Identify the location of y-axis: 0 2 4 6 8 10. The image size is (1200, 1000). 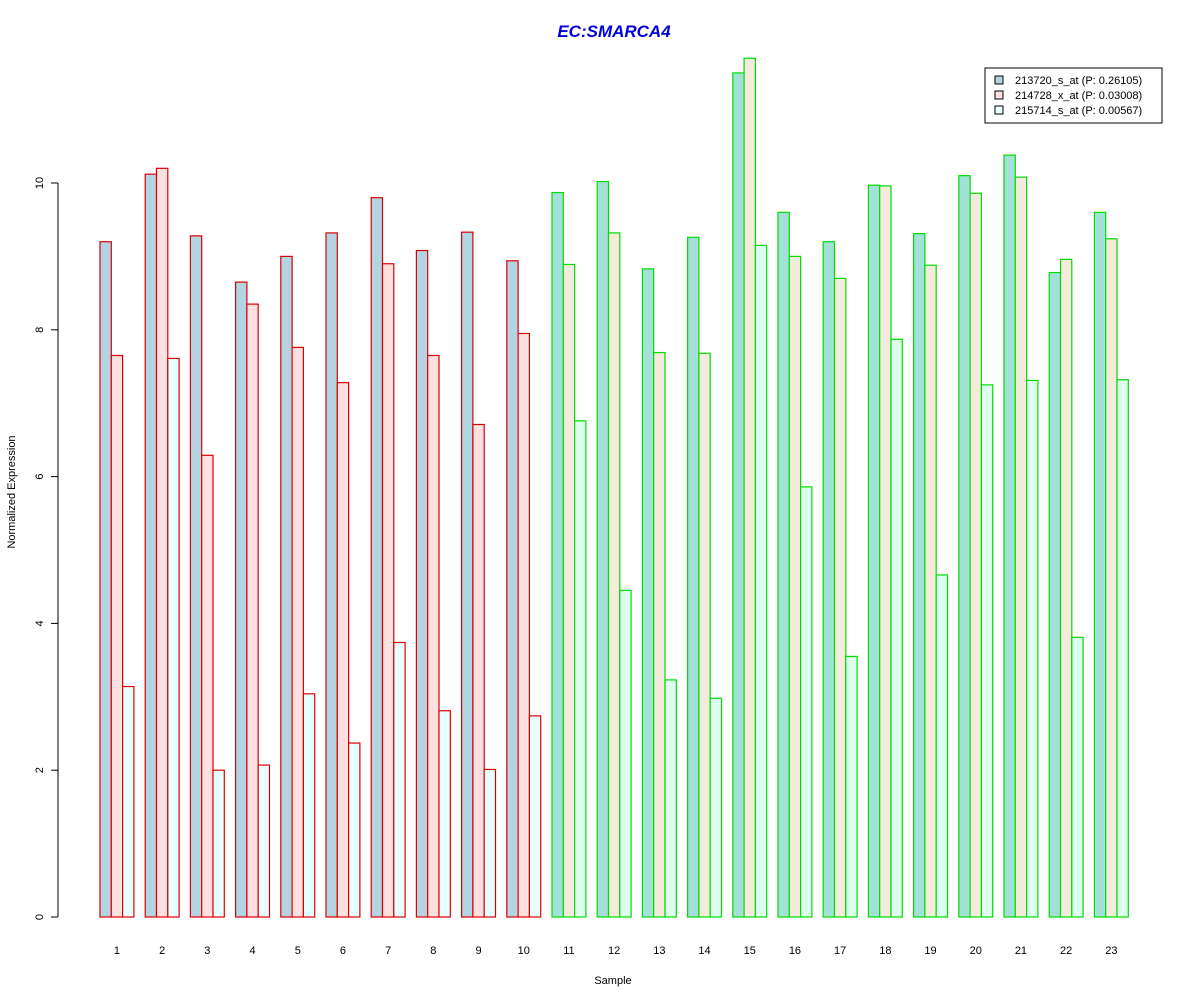
(46, 548).